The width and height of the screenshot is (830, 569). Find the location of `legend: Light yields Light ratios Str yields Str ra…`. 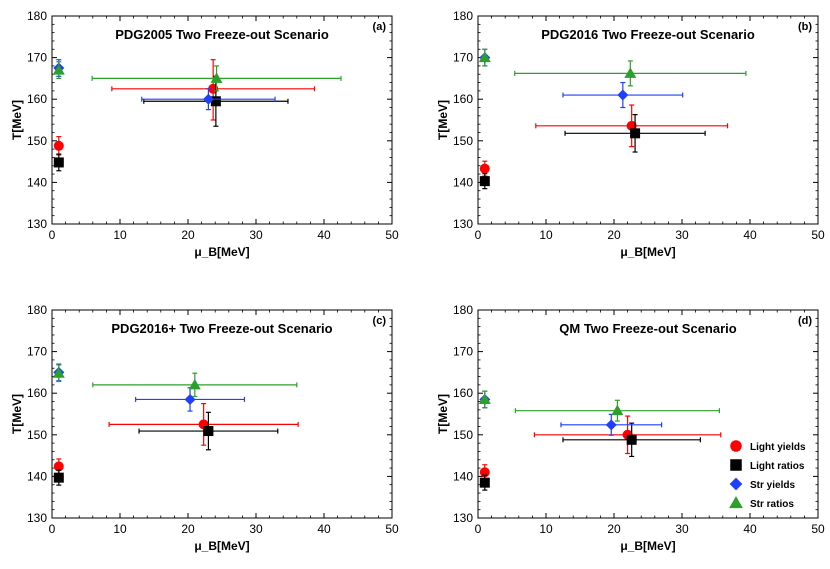

legend: Light yields Light ratios Str yields Str ra… is located at coordinates (767, 475).